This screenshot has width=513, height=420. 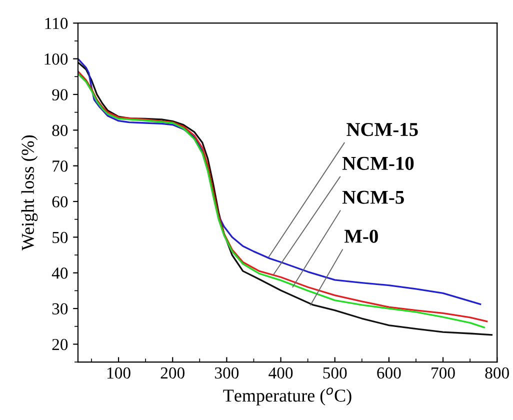 What do you see at coordinates (56, 59) in the screenshot?
I see `y-tick-label: 100` at bounding box center [56, 59].